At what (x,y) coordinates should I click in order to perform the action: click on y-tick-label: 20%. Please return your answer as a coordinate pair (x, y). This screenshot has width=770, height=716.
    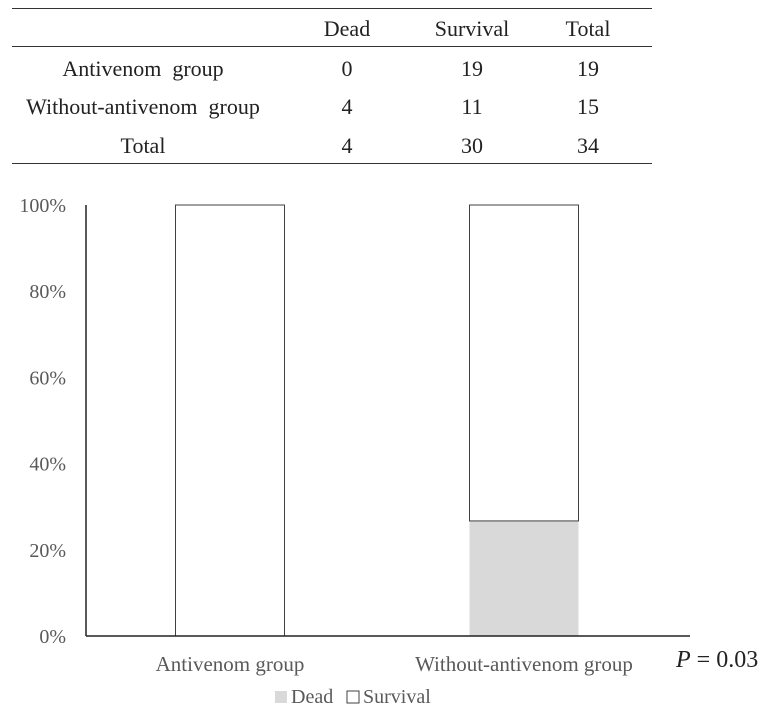
    Looking at the image, I should click on (47, 551).